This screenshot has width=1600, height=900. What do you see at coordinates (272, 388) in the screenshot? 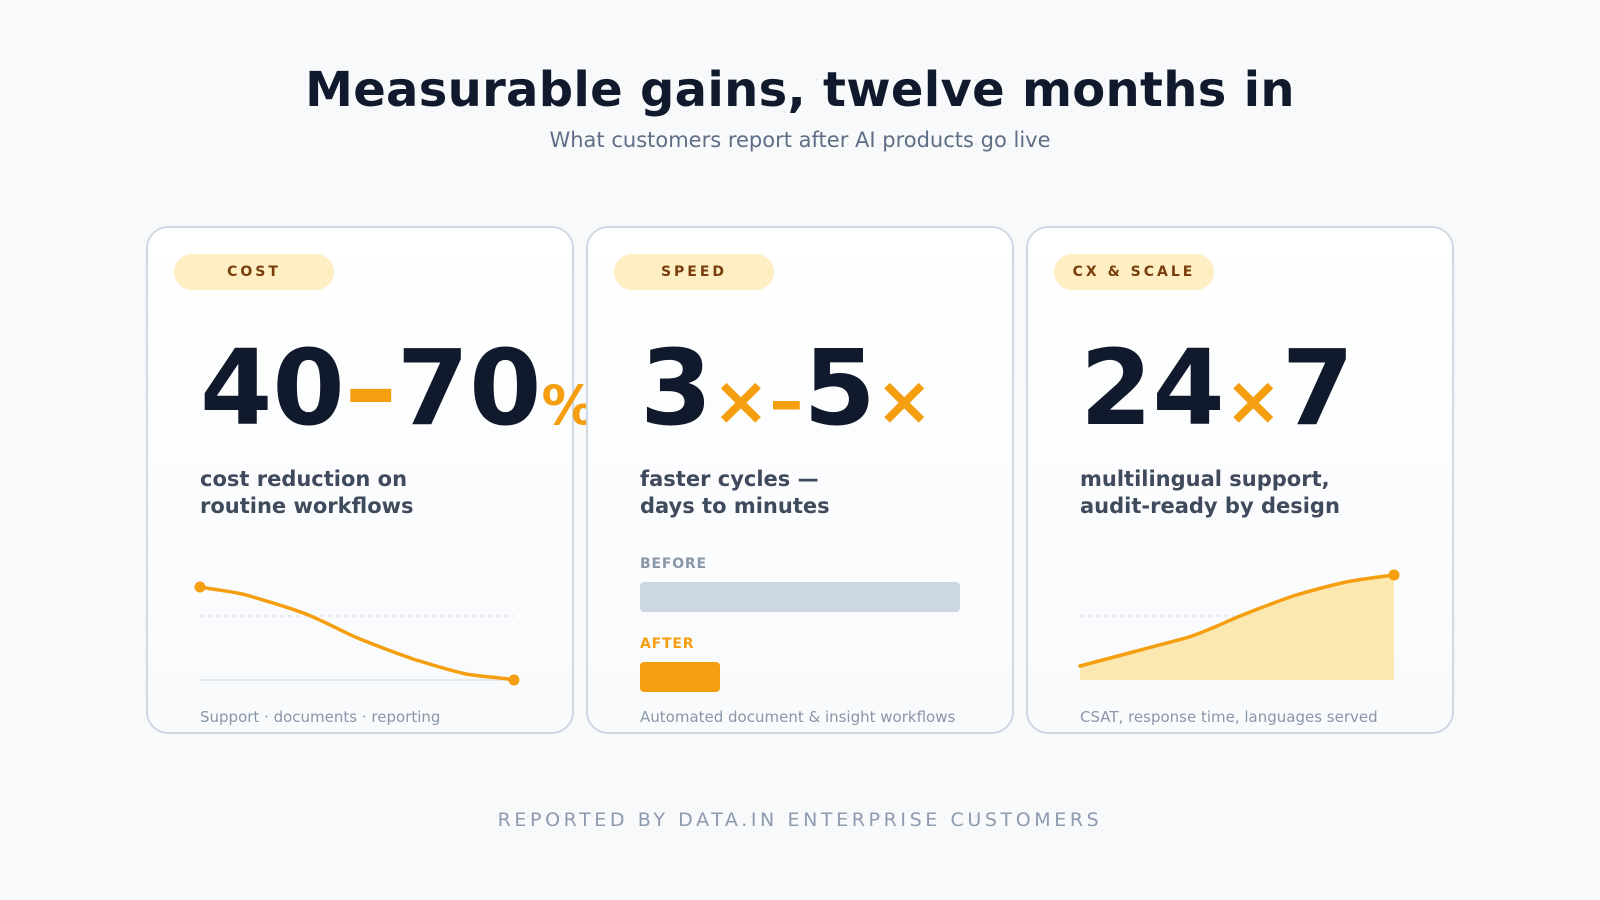
I see `cost-metric-from: 40` at bounding box center [272, 388].